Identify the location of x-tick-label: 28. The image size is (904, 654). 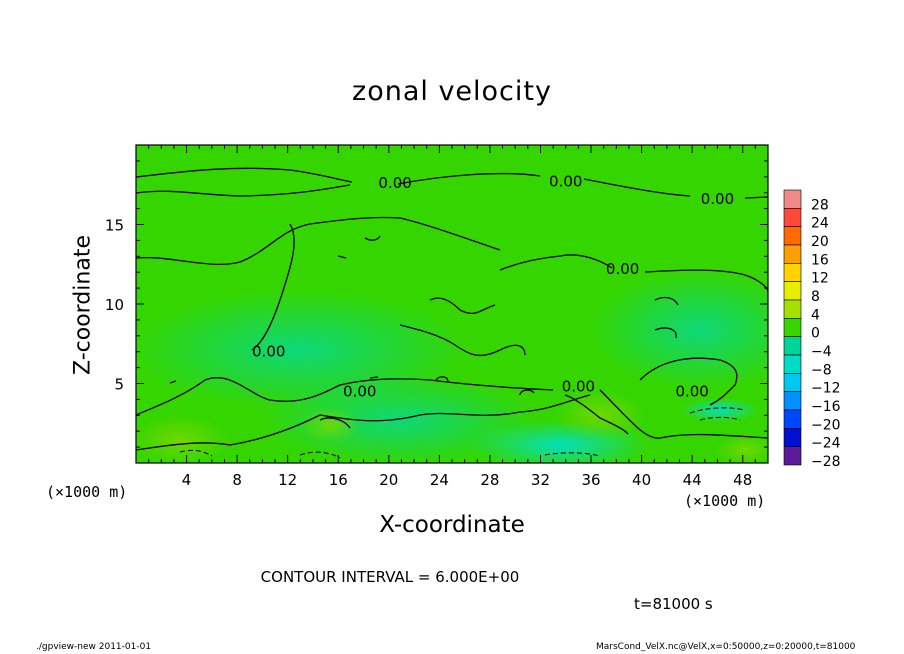
(489, 480).